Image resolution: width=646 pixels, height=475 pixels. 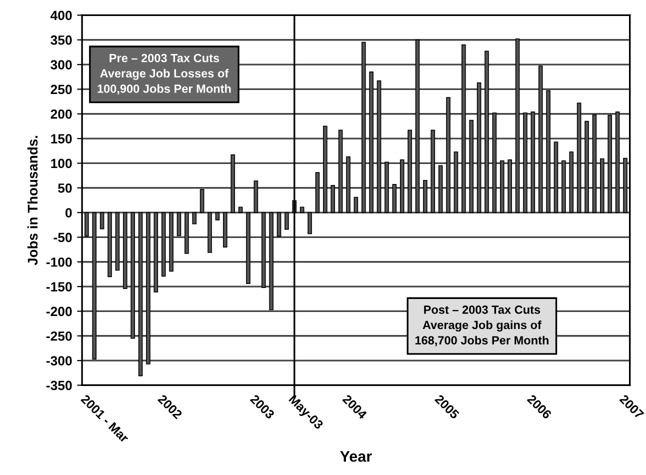 I want to click on y-tick-label: -150, so click(x=59, y=287).